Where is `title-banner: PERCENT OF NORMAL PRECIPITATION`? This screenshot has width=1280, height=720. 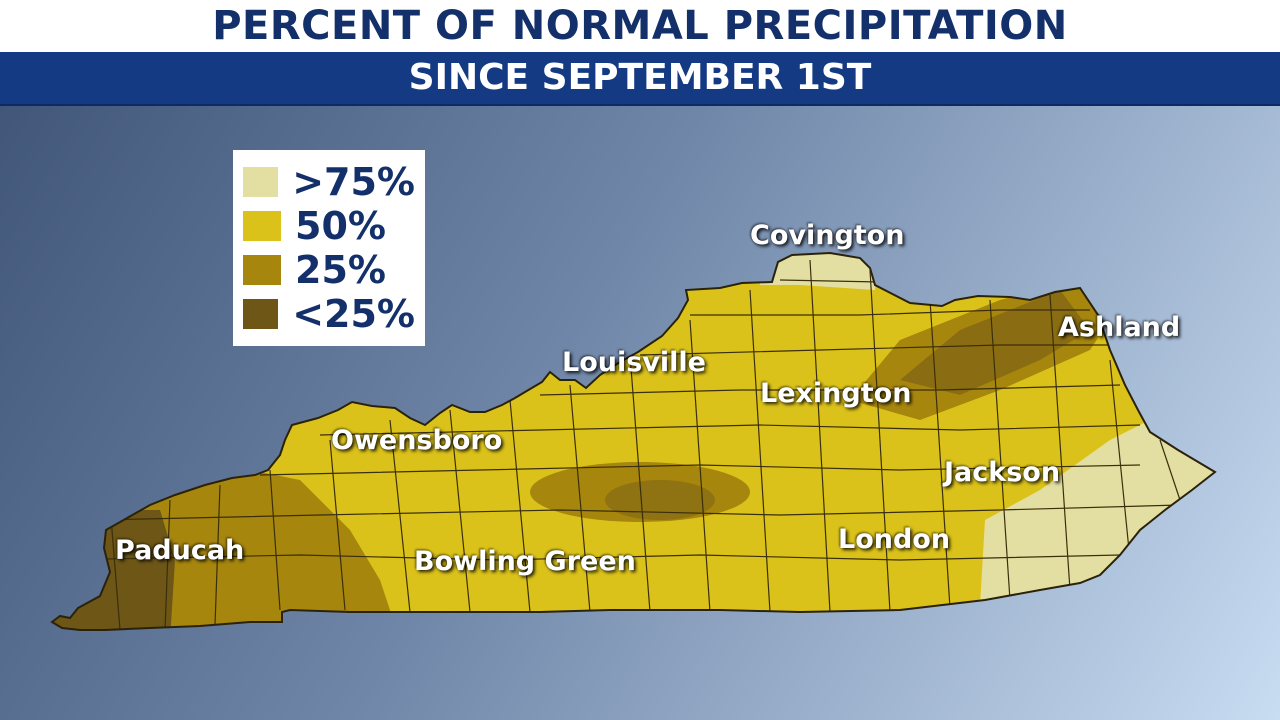
title-banner: PERCENT OF NORMAL PRECIPITATION is located at coordinates (640, 26).